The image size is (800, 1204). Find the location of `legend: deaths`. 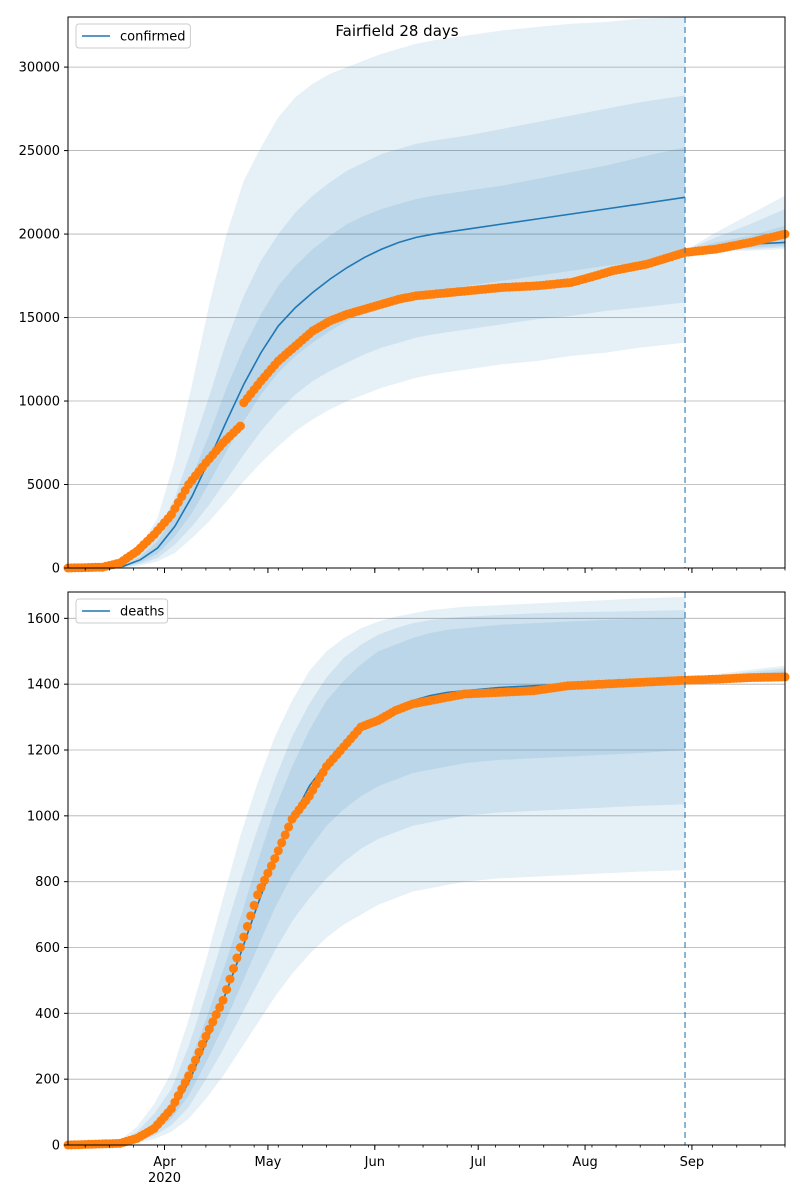

legend: deaths is located at coordinates (122, 611).